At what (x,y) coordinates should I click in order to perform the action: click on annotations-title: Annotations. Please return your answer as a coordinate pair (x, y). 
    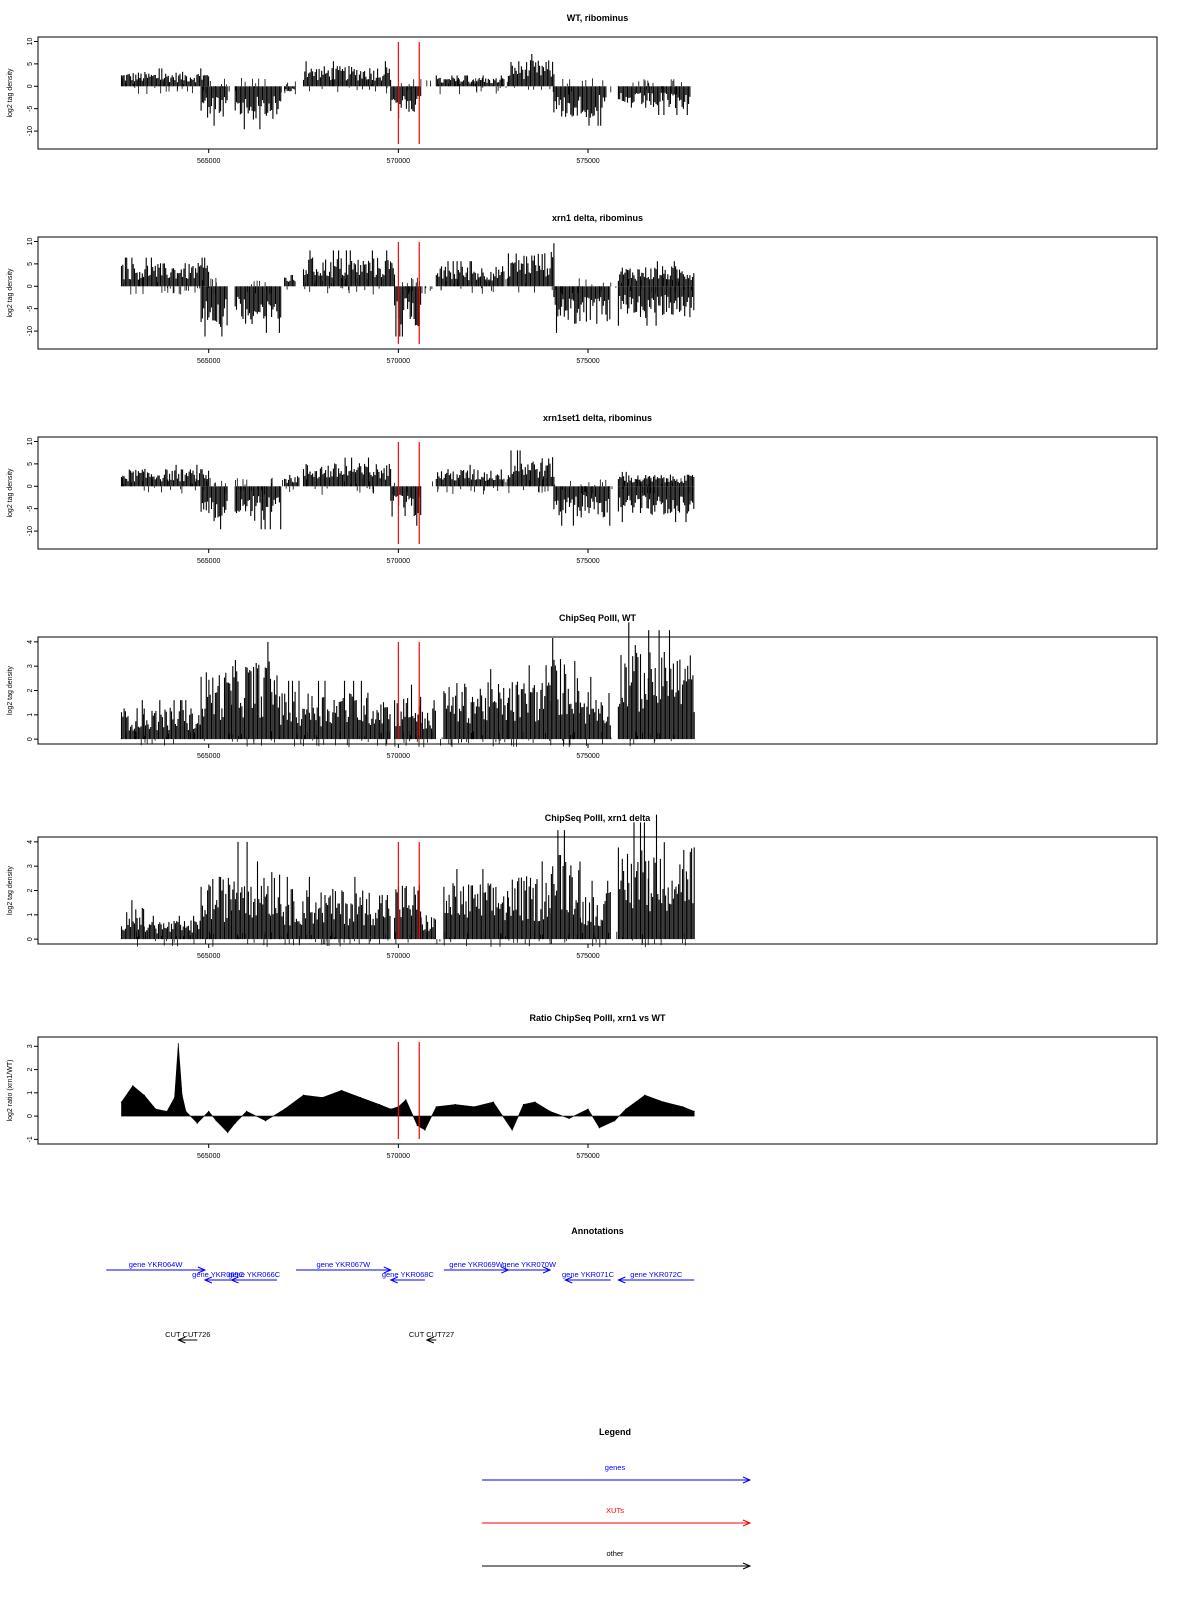
    Looking at the image, I should click on (597, 1231).